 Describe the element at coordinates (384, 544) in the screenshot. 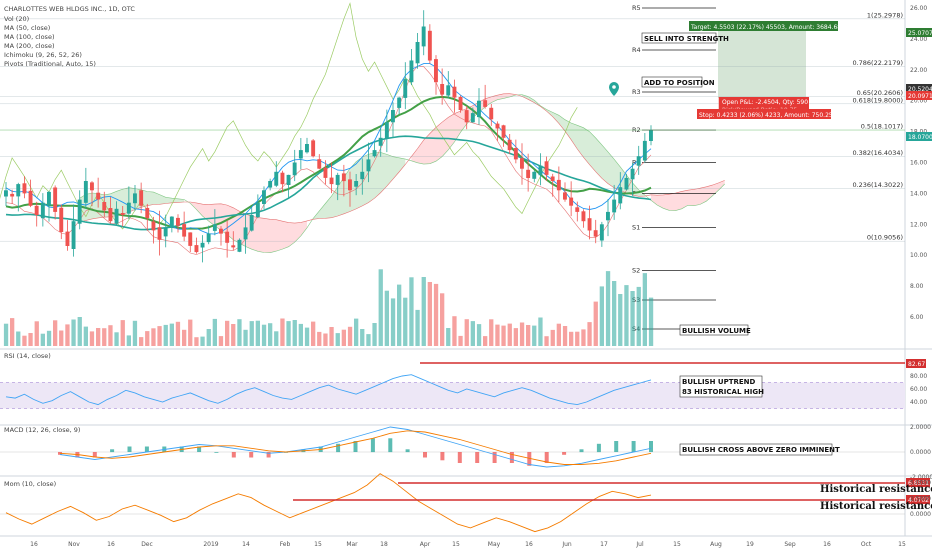

I see `time-tick-label: 18` at that location.